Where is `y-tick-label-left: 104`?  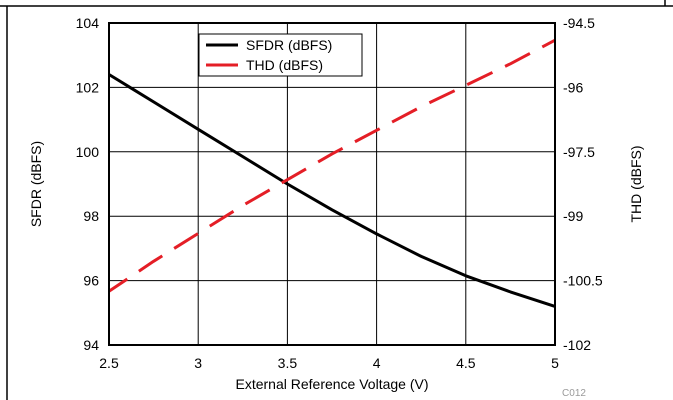 y-tick-label-left: 104 is located at coordinates (88, 23).